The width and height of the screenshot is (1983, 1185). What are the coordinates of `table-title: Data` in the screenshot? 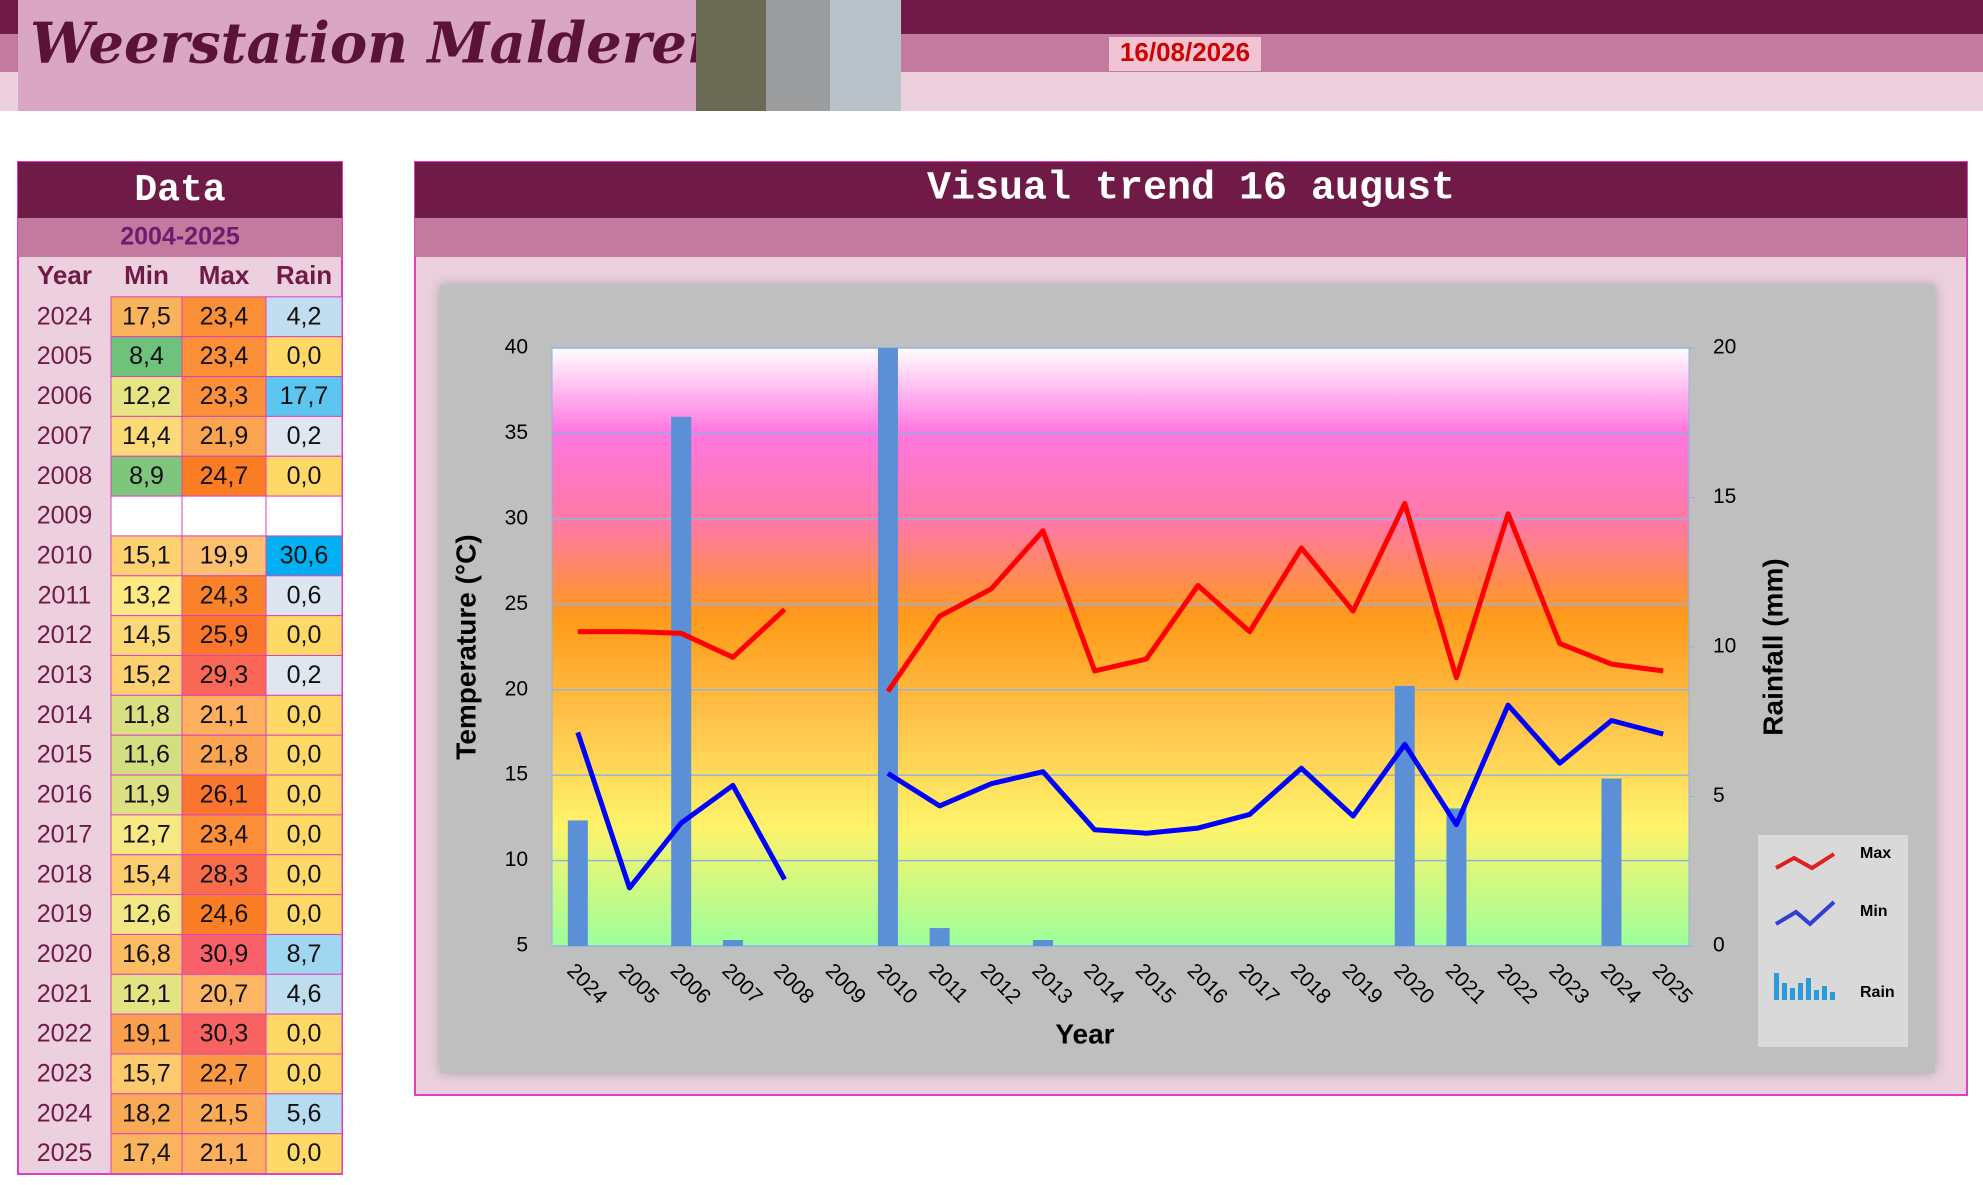 It's located at (179, 190).